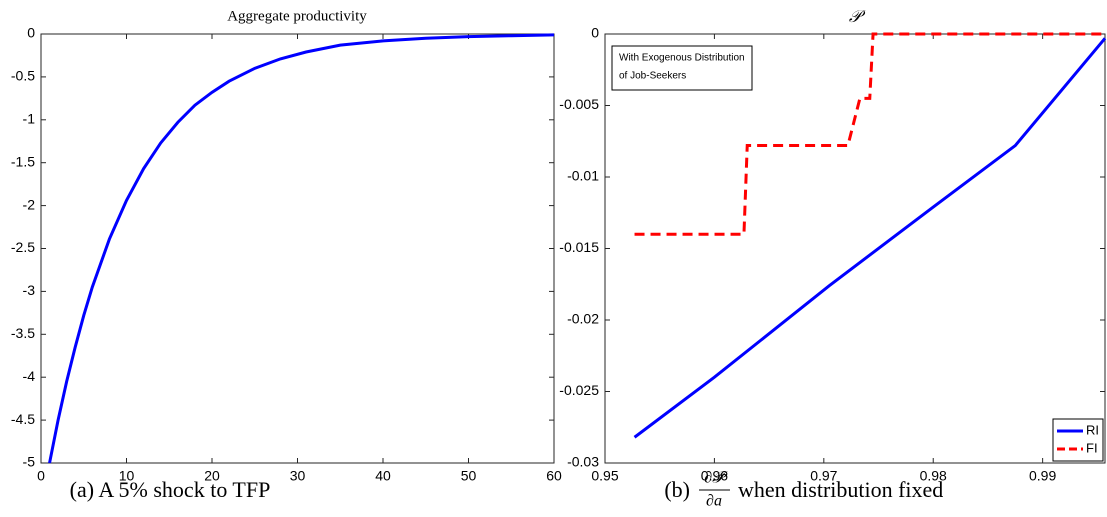  I want to click on y-tick-label: -4.5, so click(23, 419).